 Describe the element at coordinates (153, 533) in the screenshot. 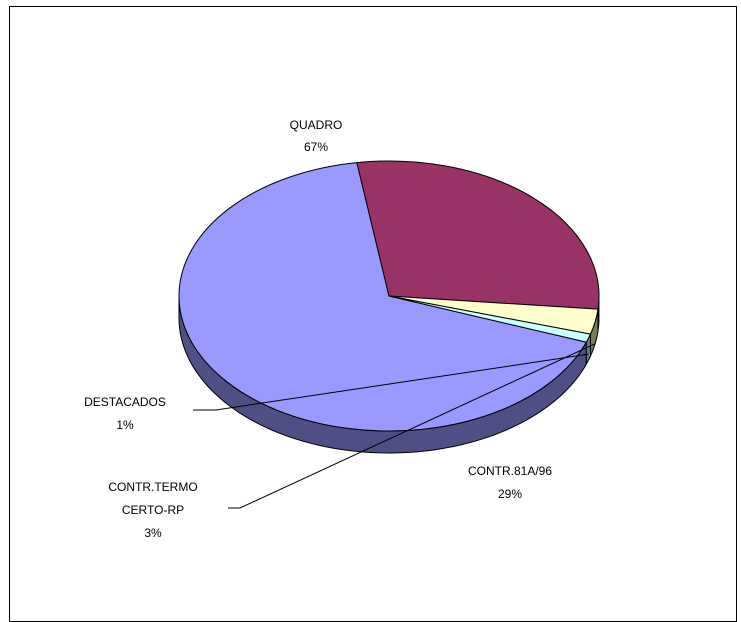

I see `value-contr-termo: 3%` at that location.